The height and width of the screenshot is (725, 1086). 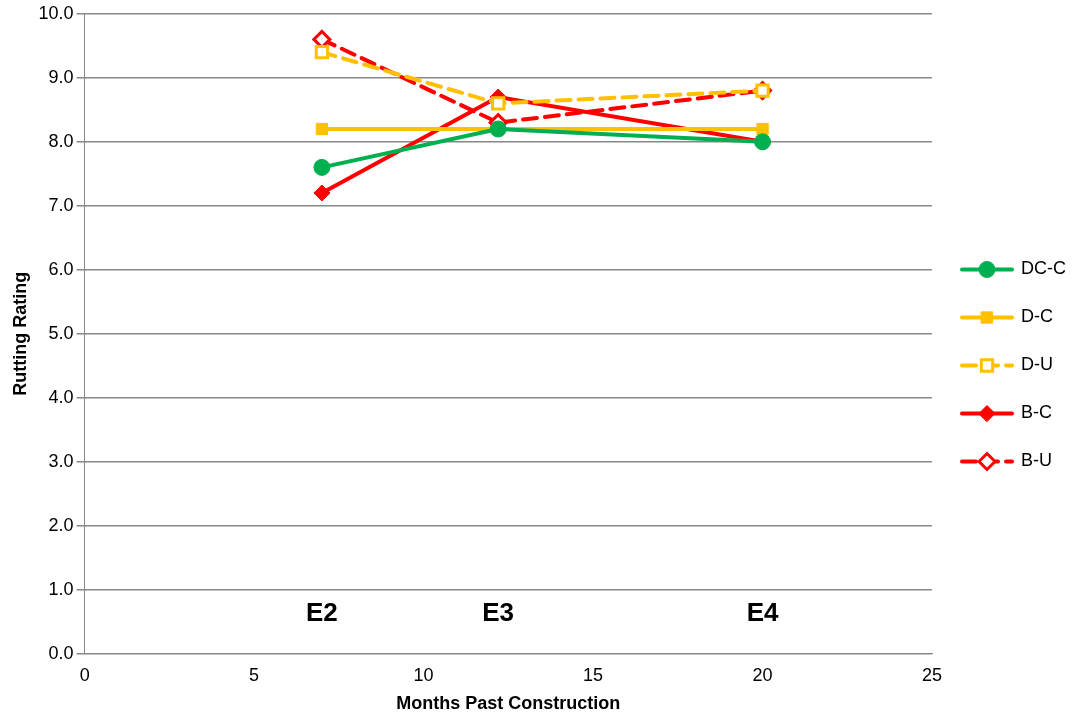 What do you see at coordinates (61, 396) in the screenshot?
I see `y-tick-label: 4.0` at bounding box center [61, 396].